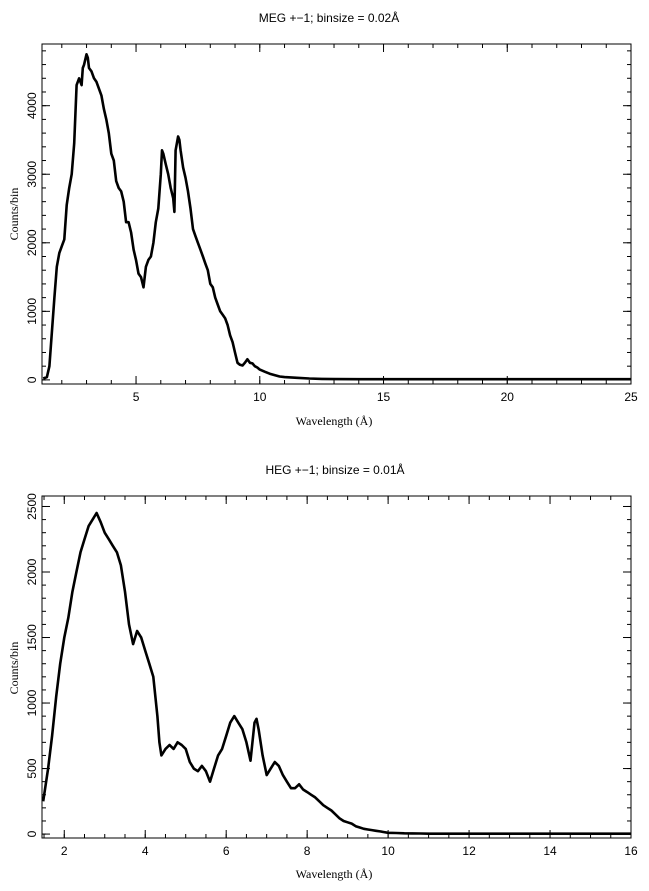 Image resolution: width=649 pixels, height=891 pixels. Describe the element at coordinates (334, 421) in the screenshot. I see `meg-x-axis-label: Wavelength (Å)` at that location.